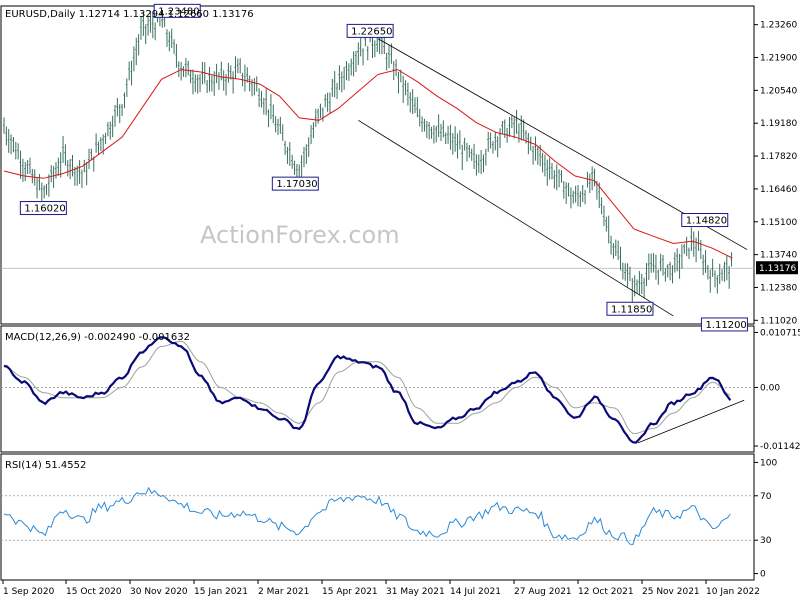 Image resolution: width=800 pixels, height=600 pixels. What do you see at coordinates (766, 541) in the screenshot?
I see `rsi-ytick-label: 30` at bounding box center [766, 541].